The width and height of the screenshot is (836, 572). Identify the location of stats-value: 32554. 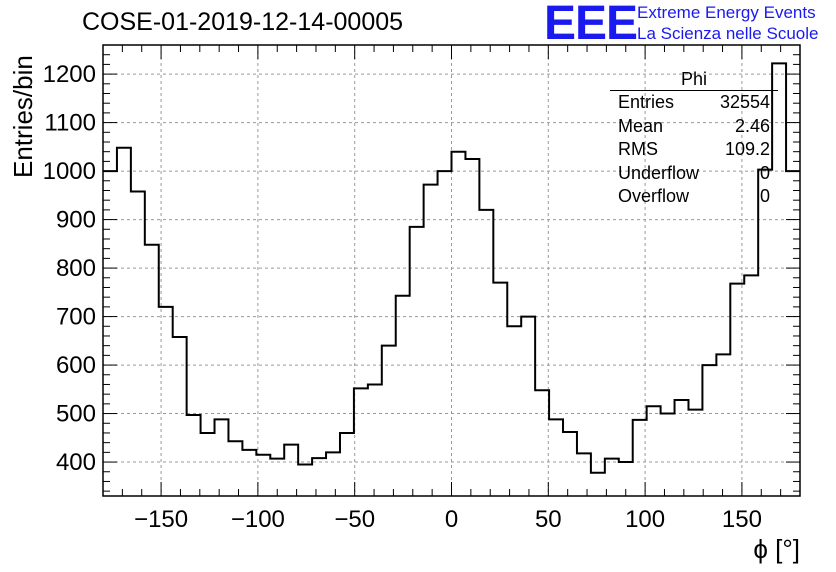
(744, 102).